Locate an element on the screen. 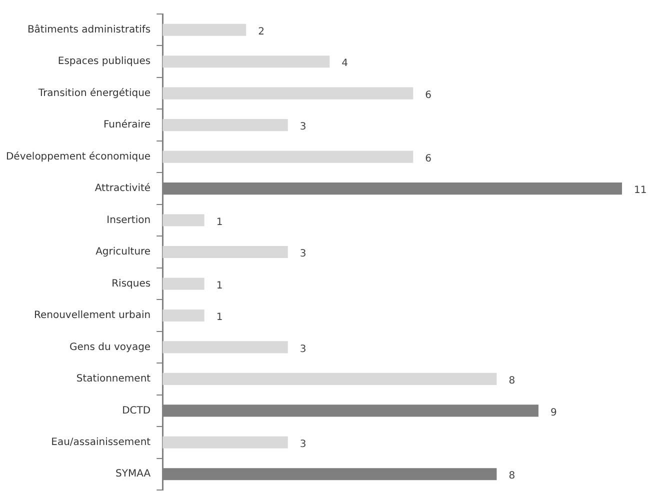 The image size is (652, 502). y-tick-label: Gens du voyage is located at coordinates (110, 347).